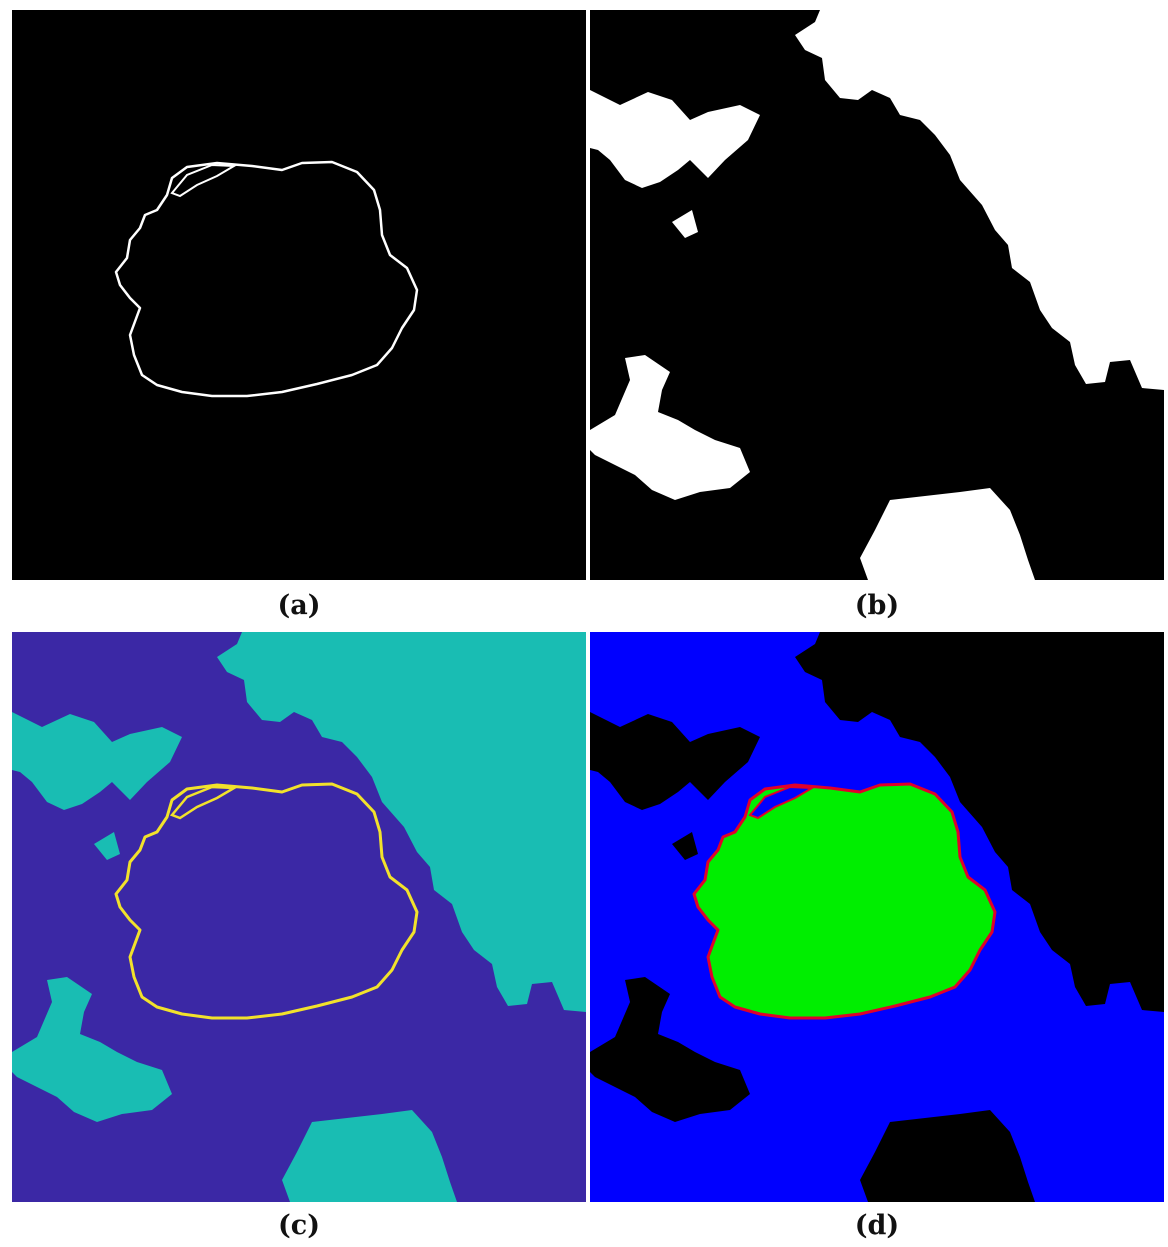  What do you see at coordinates (947, 534) in the screenshot?
I see `mask-bottom-region` at bounding box center [947, 534].